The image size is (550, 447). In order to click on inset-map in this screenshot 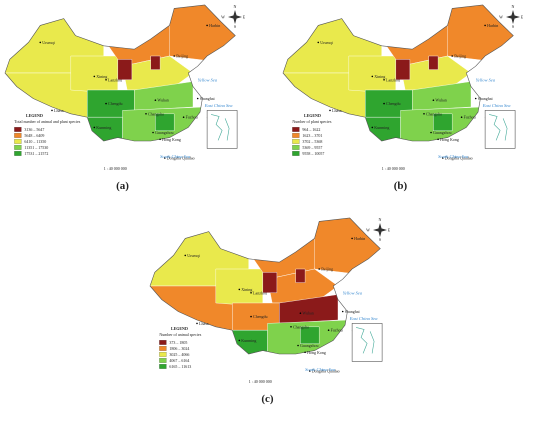, I will do `click(500, 129)`.